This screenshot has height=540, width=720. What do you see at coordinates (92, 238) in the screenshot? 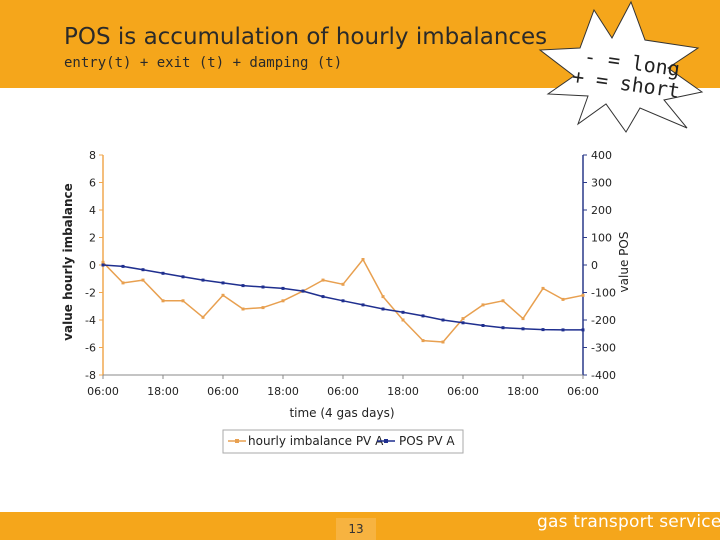
I see `y-tick-label: 2` at bounding box center [92, 238].